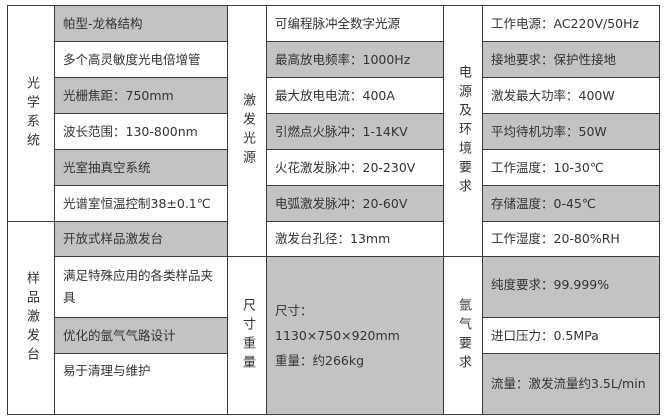  I want to click on power-item: 工作温度：10-30℃, so click(571, 167).